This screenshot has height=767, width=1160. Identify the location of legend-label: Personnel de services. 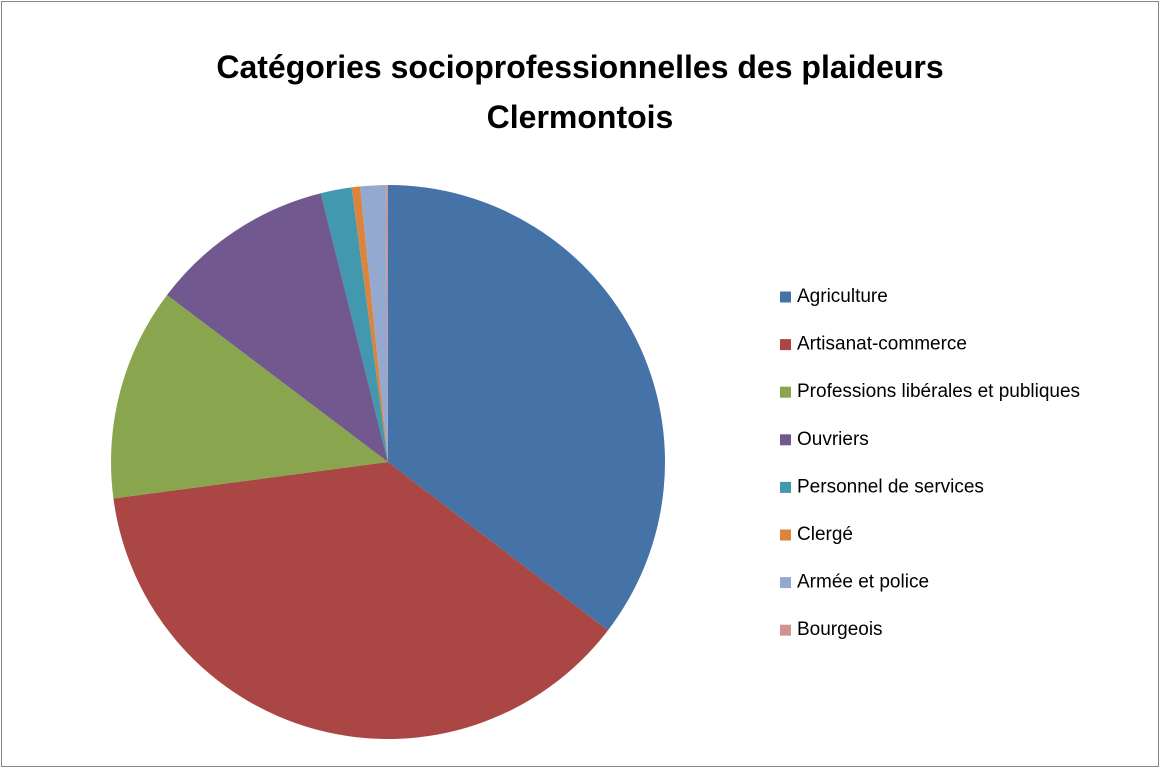
(890, 486).